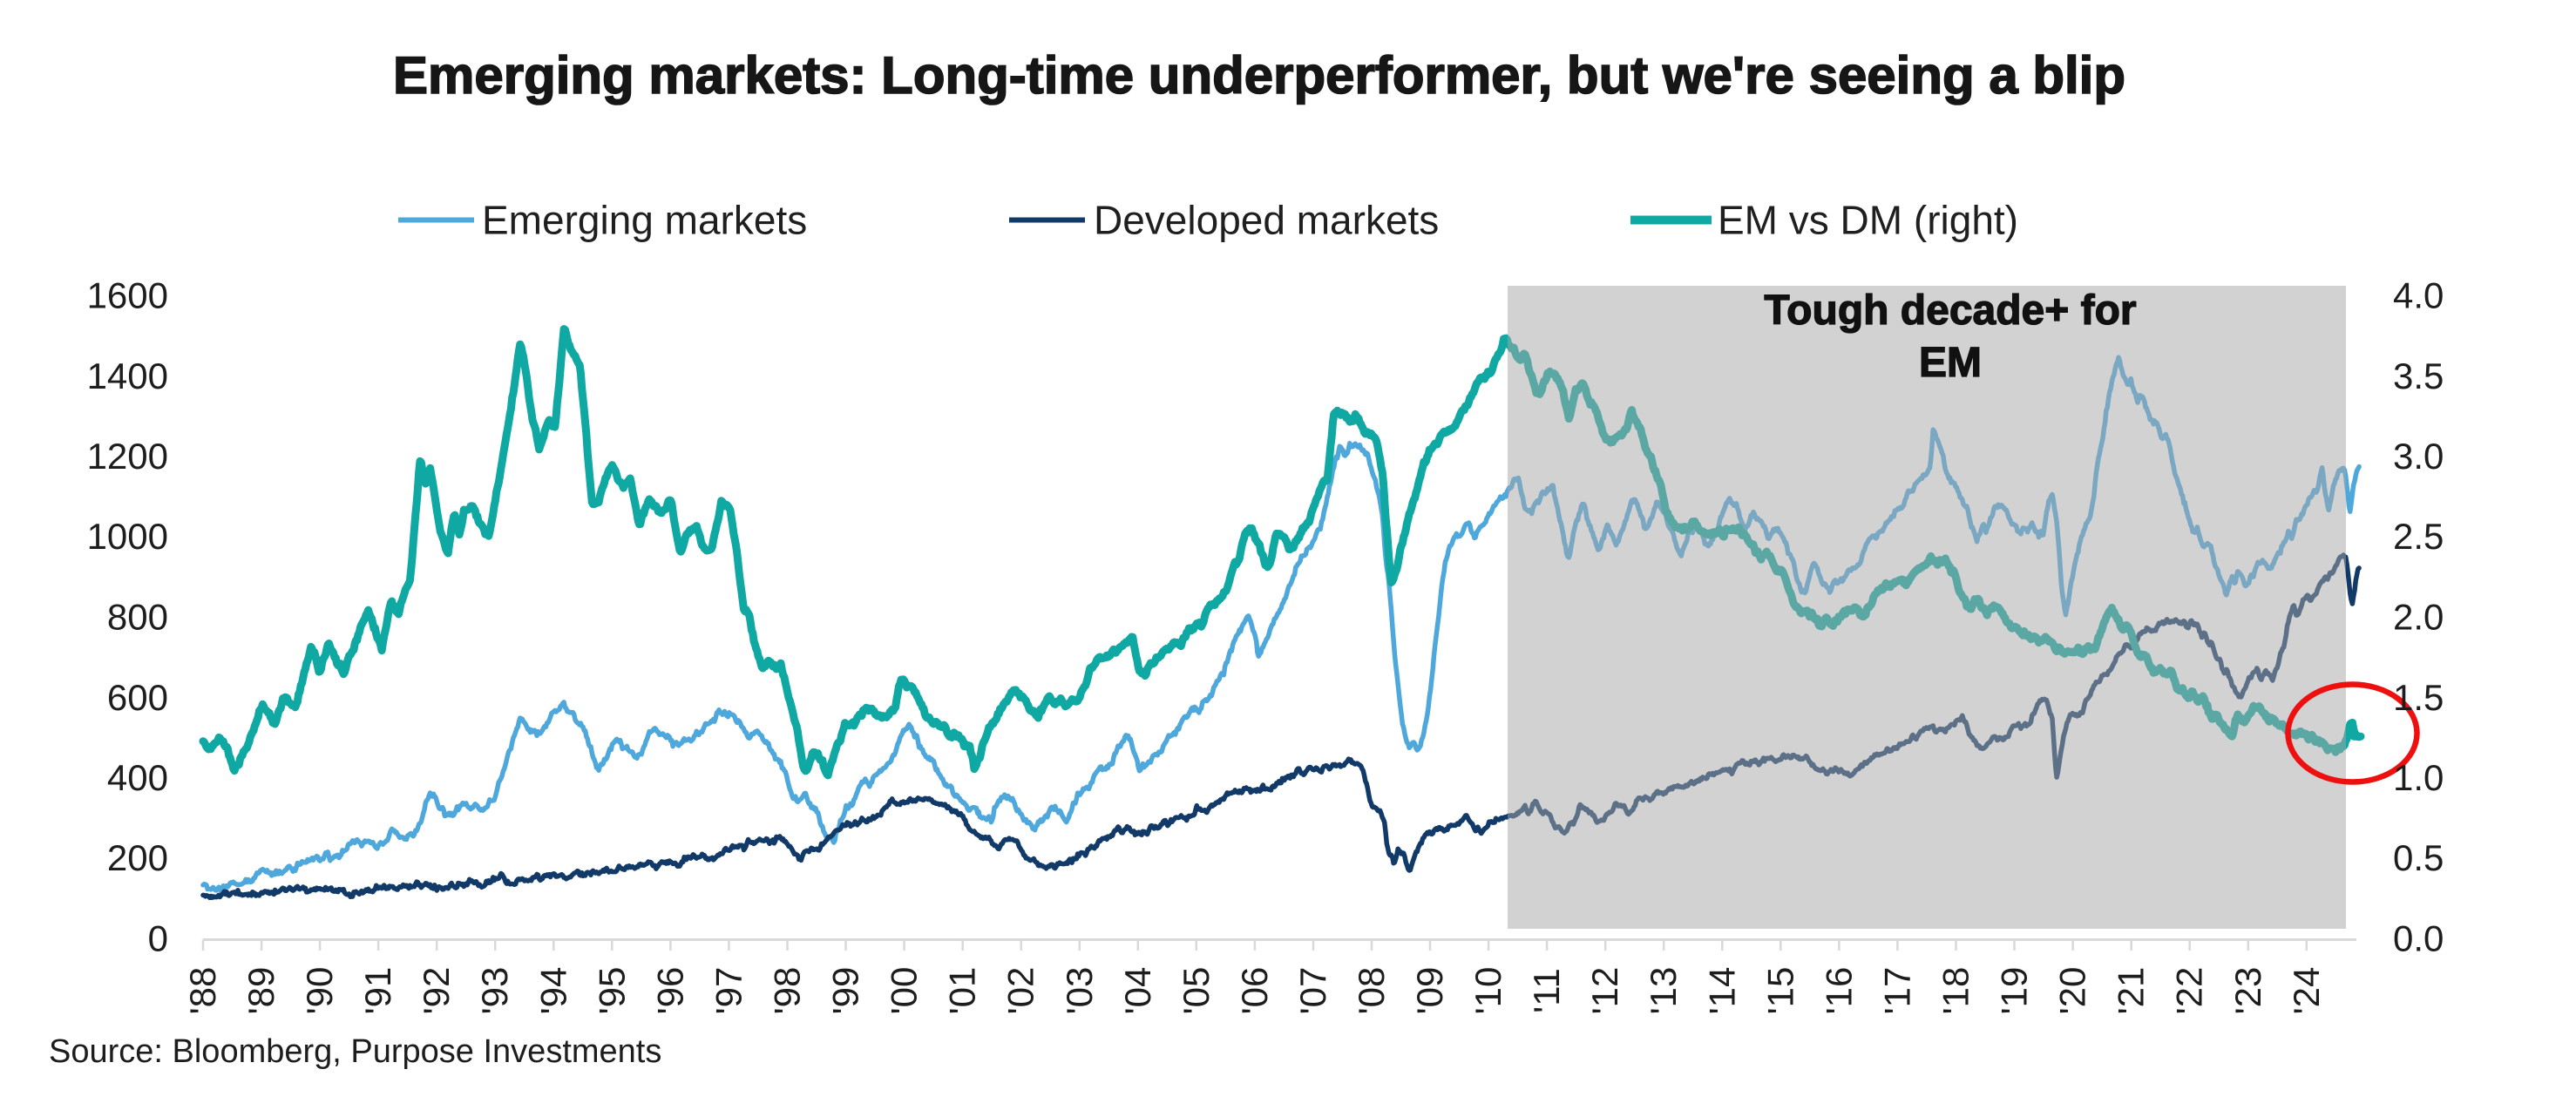  I want to click on svg-text: Emerging markets, so click(645, 220).